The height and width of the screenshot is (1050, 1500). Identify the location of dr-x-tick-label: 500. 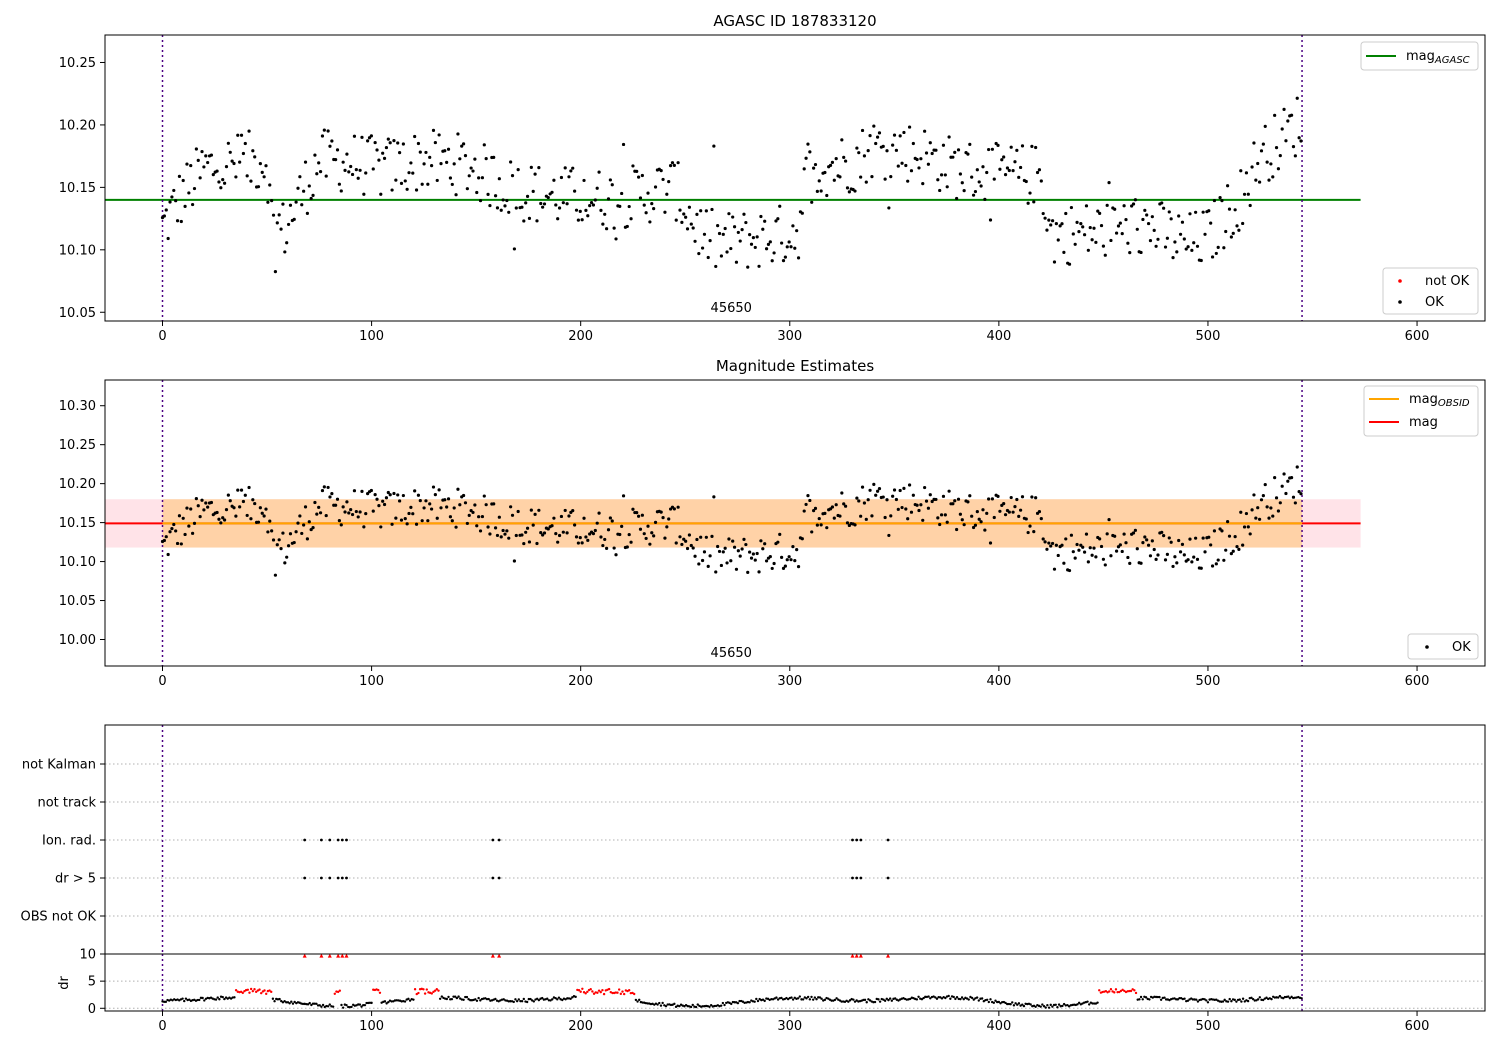
(1208, 1026).